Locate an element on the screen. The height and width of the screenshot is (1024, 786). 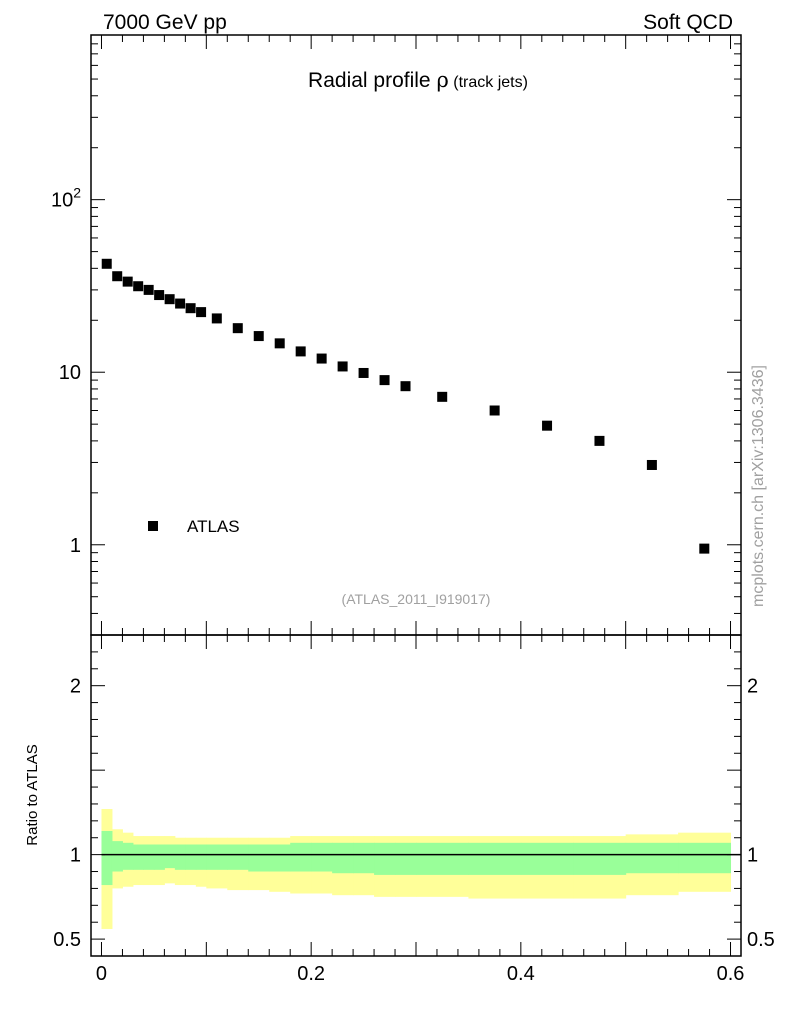
plot-title-main: Radial profile is located at coordinates (372, 80).